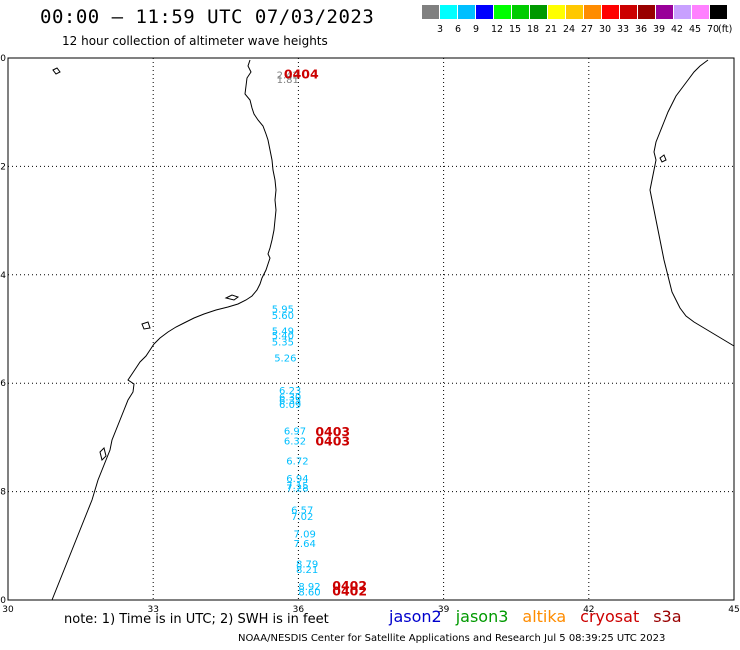 The width and height of the screenshot is (740, 650). What do you see at coordinates (103, 454) in the screenshot?
I see `island-coast-c` at bounding box center [103, 454].